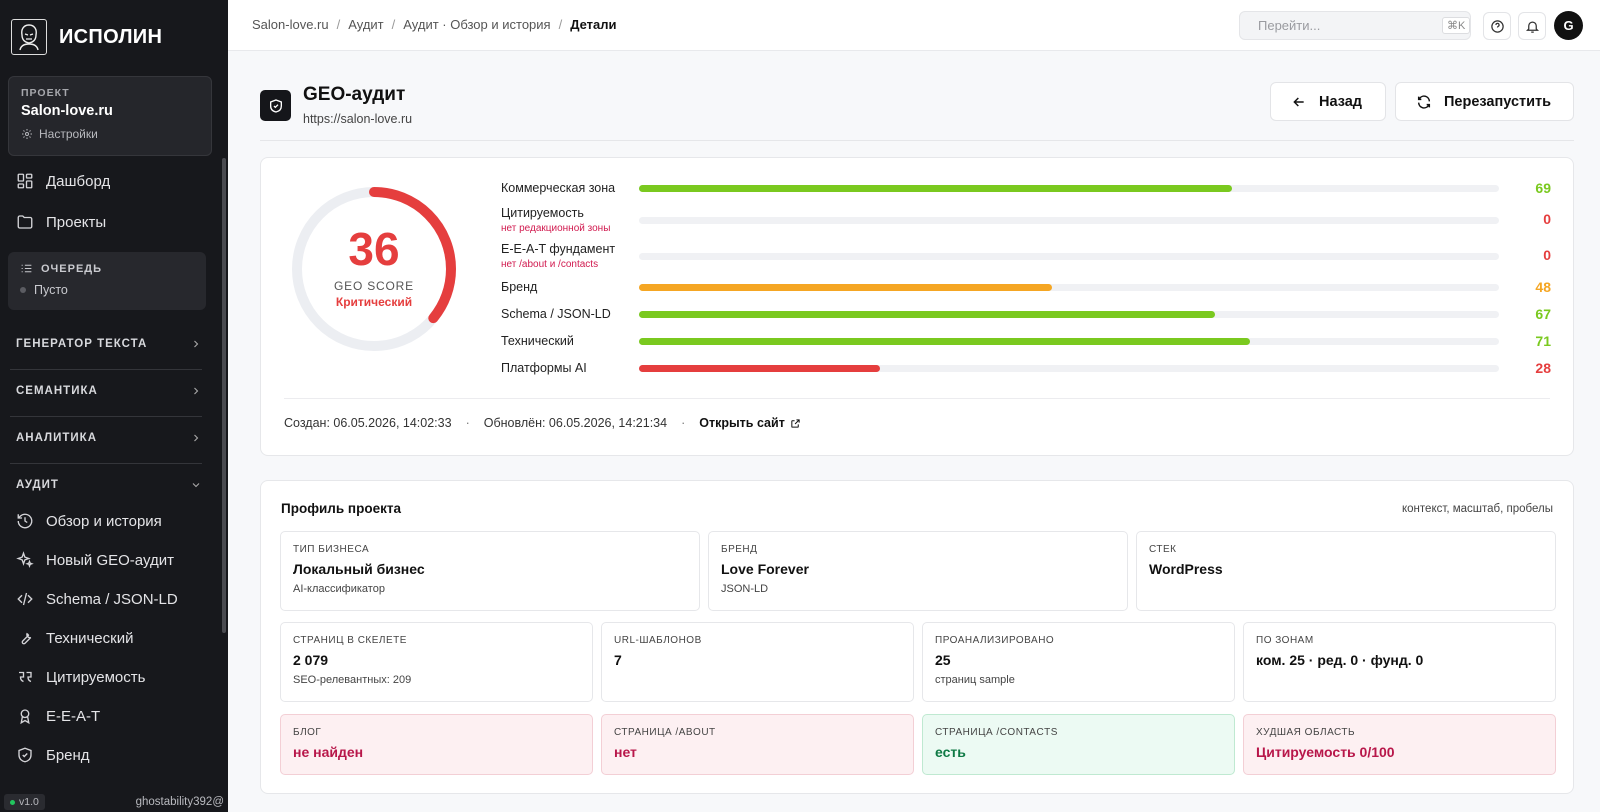  I want to click on search-box: ⌘K, so click(1355, 25).